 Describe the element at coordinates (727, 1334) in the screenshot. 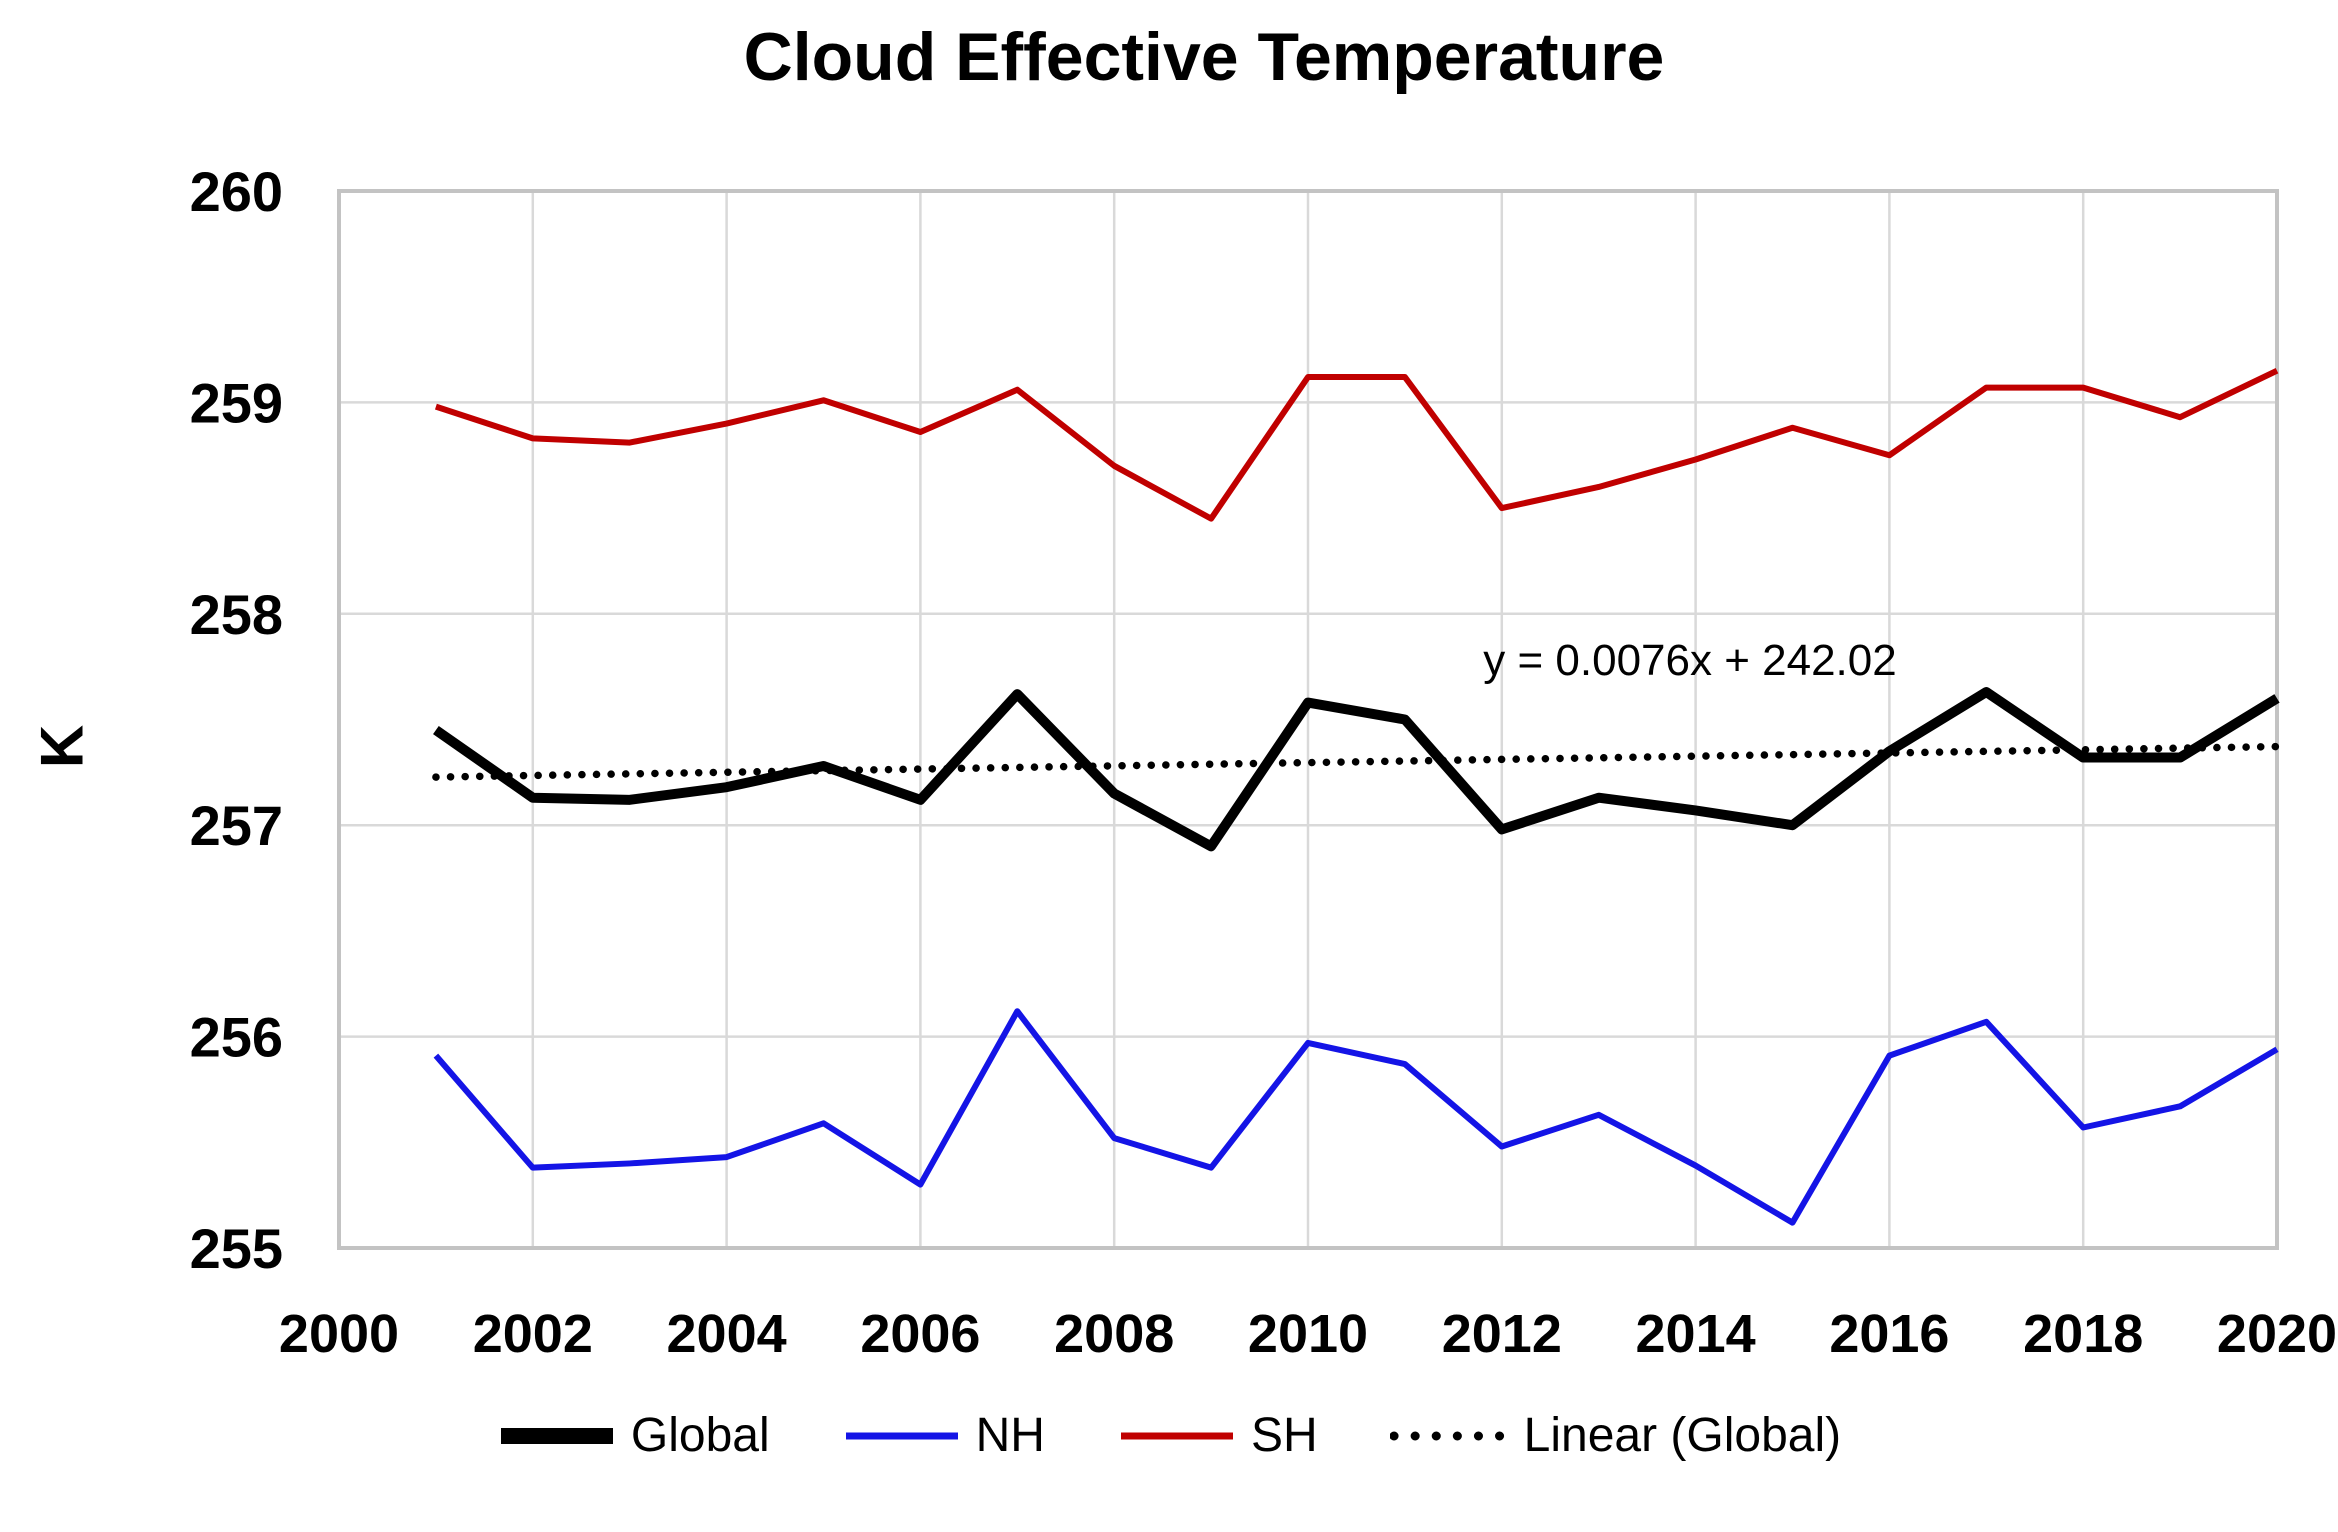

I see `x-tick-label: 2004` at that location.